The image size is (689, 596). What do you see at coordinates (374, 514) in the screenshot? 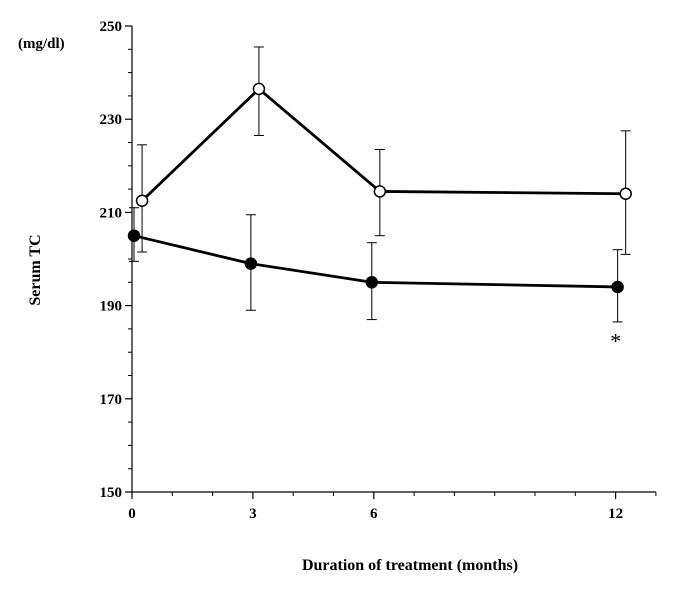
I see `x-tick-label: 6` at bounding box center [374, 514].